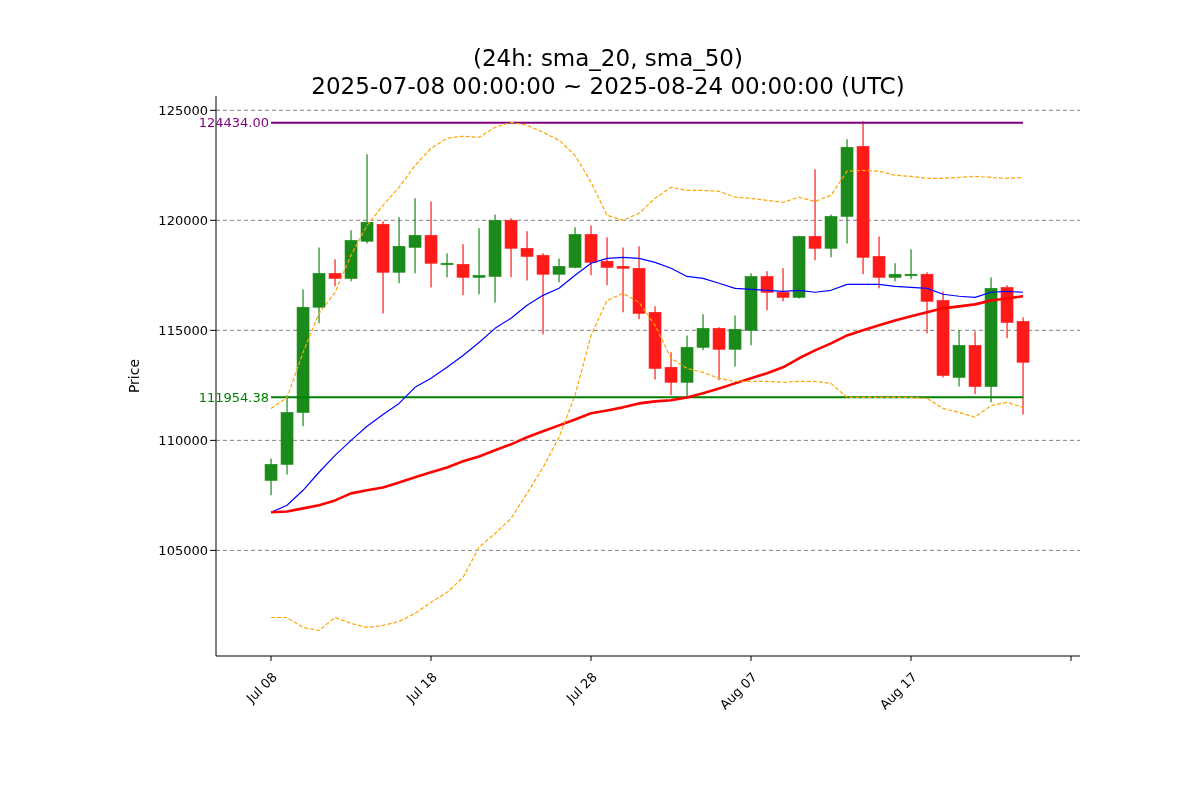 This screenshot has height=800, width=1200. What do you see at coordinates (234, 123) in the screenshot?
I see `ref-line-label: 124434.00` at bounding box center [234, 123].